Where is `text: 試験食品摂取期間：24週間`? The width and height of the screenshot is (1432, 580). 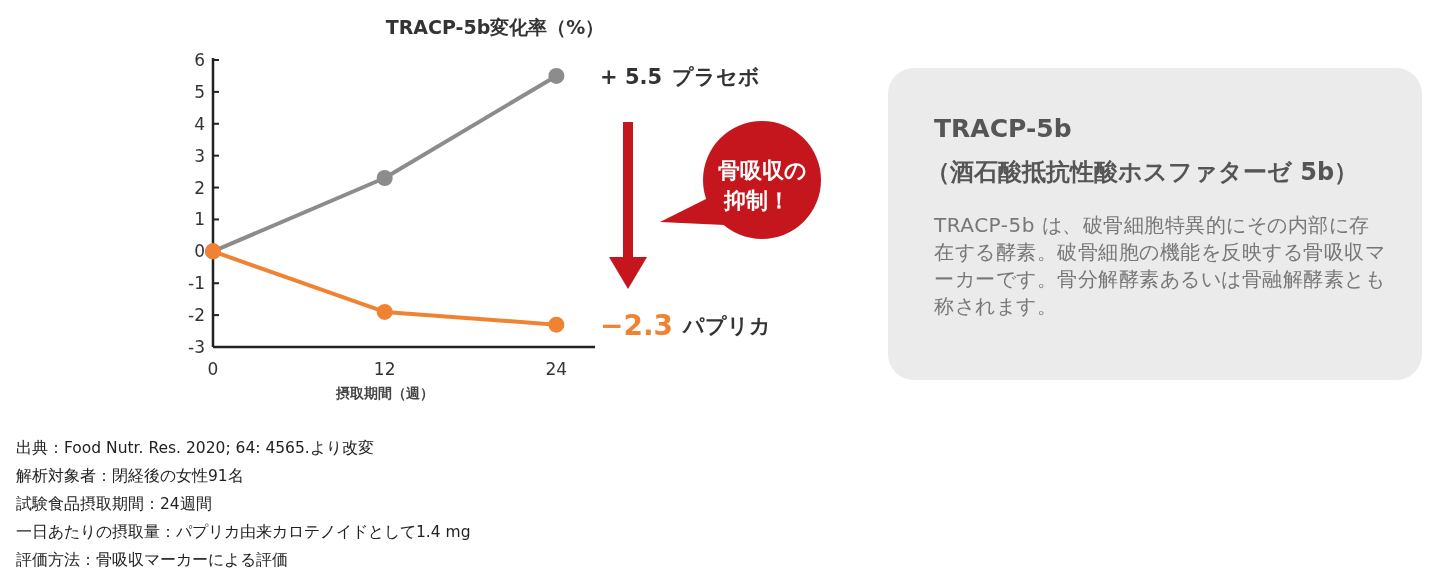
text: 試験食品摂取期間：24週間 is located at coordinates (114, 504).